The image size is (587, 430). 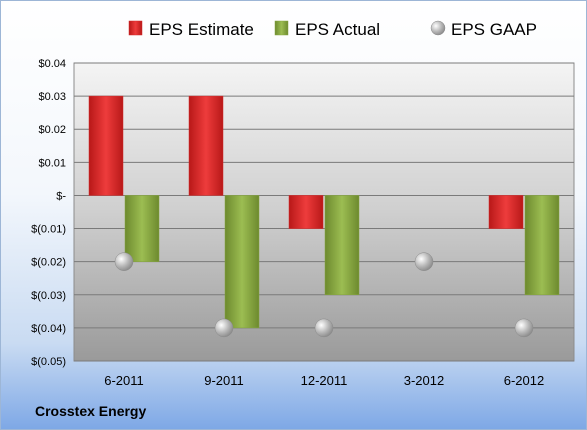 I want to click on y-tick-label: $0.04, so click(x=52, y=64).